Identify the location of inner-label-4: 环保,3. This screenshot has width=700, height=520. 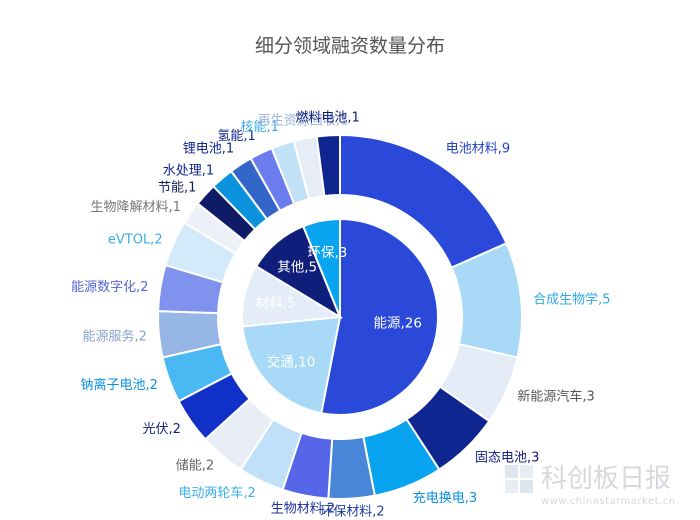
(327, 253).